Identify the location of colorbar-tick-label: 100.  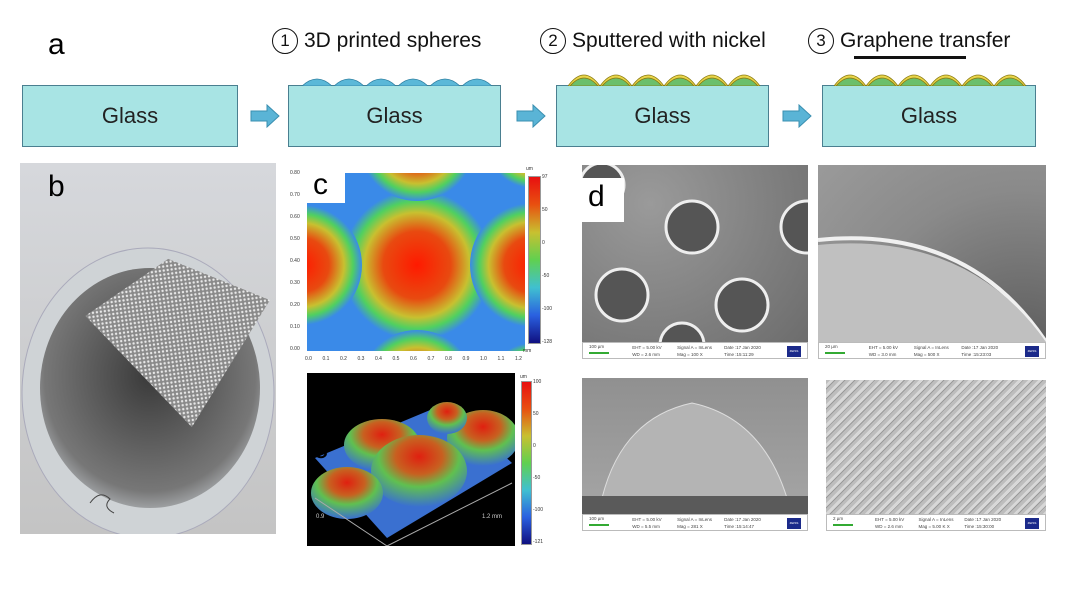
(537, 382).